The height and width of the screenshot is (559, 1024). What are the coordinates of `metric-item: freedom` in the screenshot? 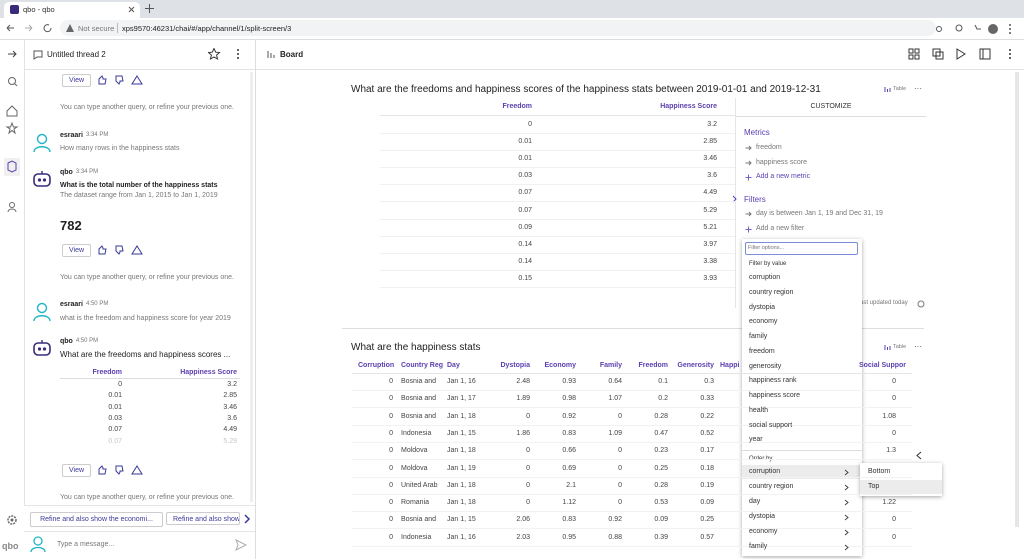 It's located at (769, 147).